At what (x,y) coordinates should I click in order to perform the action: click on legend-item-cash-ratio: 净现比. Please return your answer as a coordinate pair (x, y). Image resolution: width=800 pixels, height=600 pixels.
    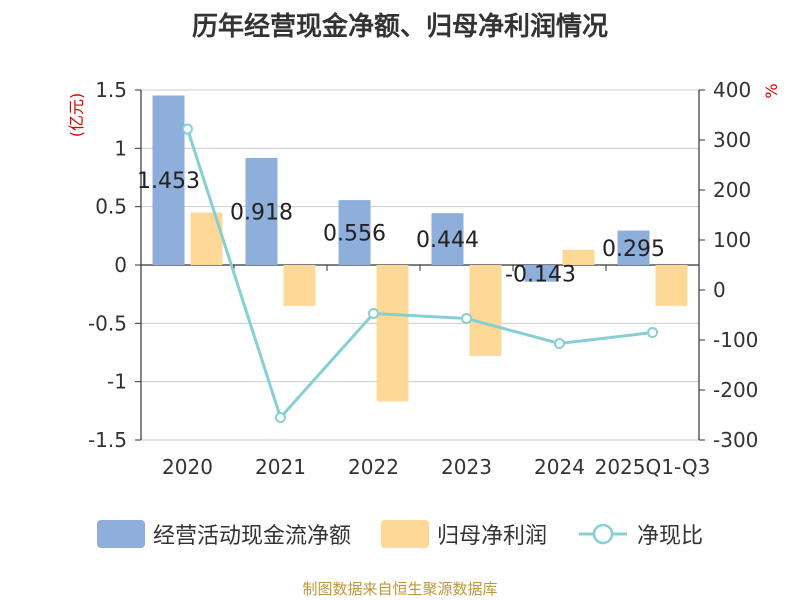
    Looking at the image, I should click on (640, 534).